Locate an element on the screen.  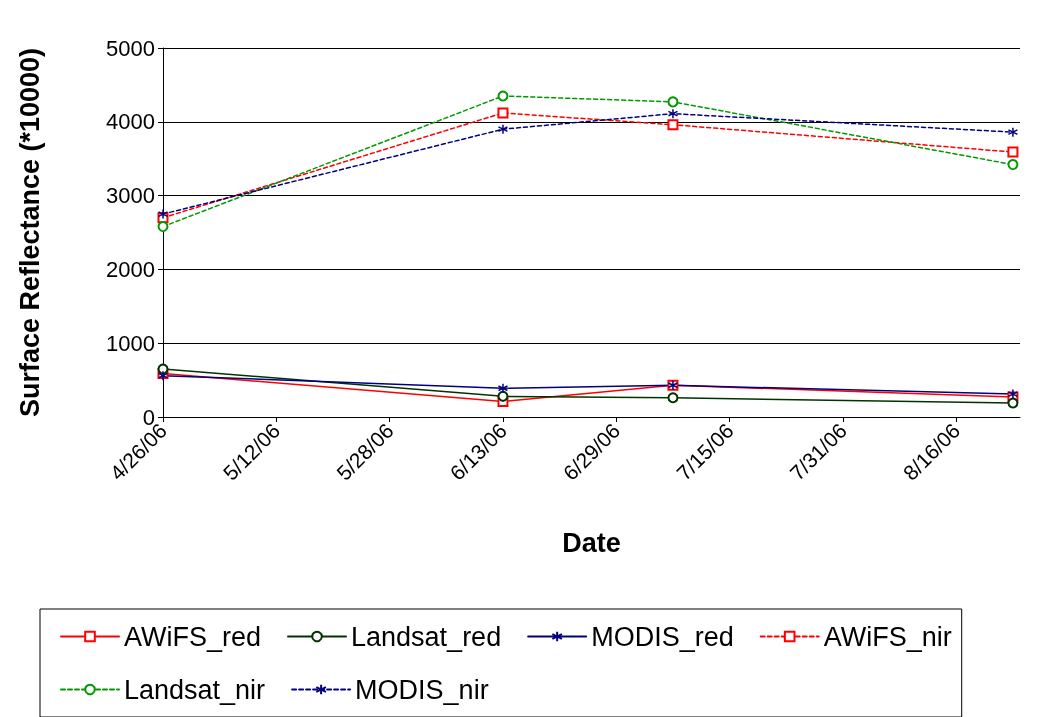
legend-label: AWiFS_nir is located at coordinates (887, 636).